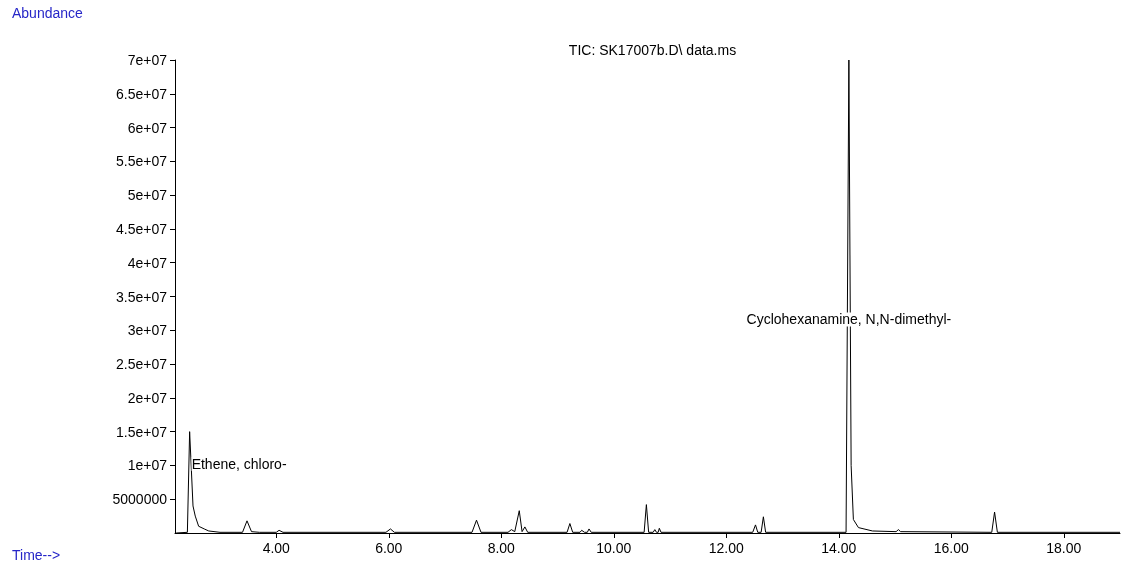 This screenshot has height=571, width=1122. What do you see at coordinates (142, 93) in the screenshot?
I see `y-tick-label: 6.5e+07` at bounding box center [142, 93].